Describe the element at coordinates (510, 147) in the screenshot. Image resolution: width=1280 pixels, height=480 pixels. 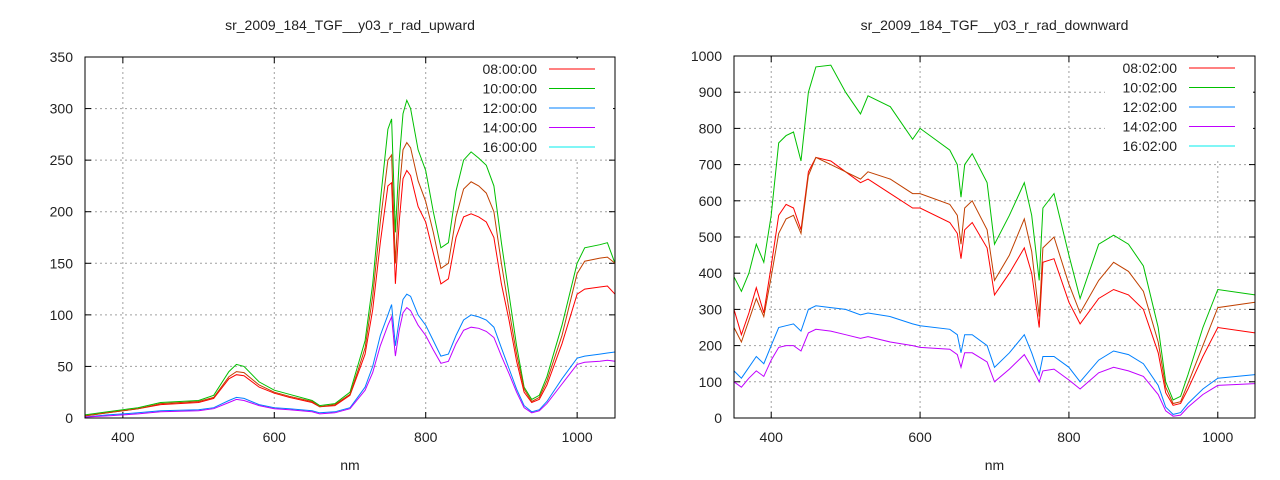
I see `legend-label: 16:00:00` at that location.